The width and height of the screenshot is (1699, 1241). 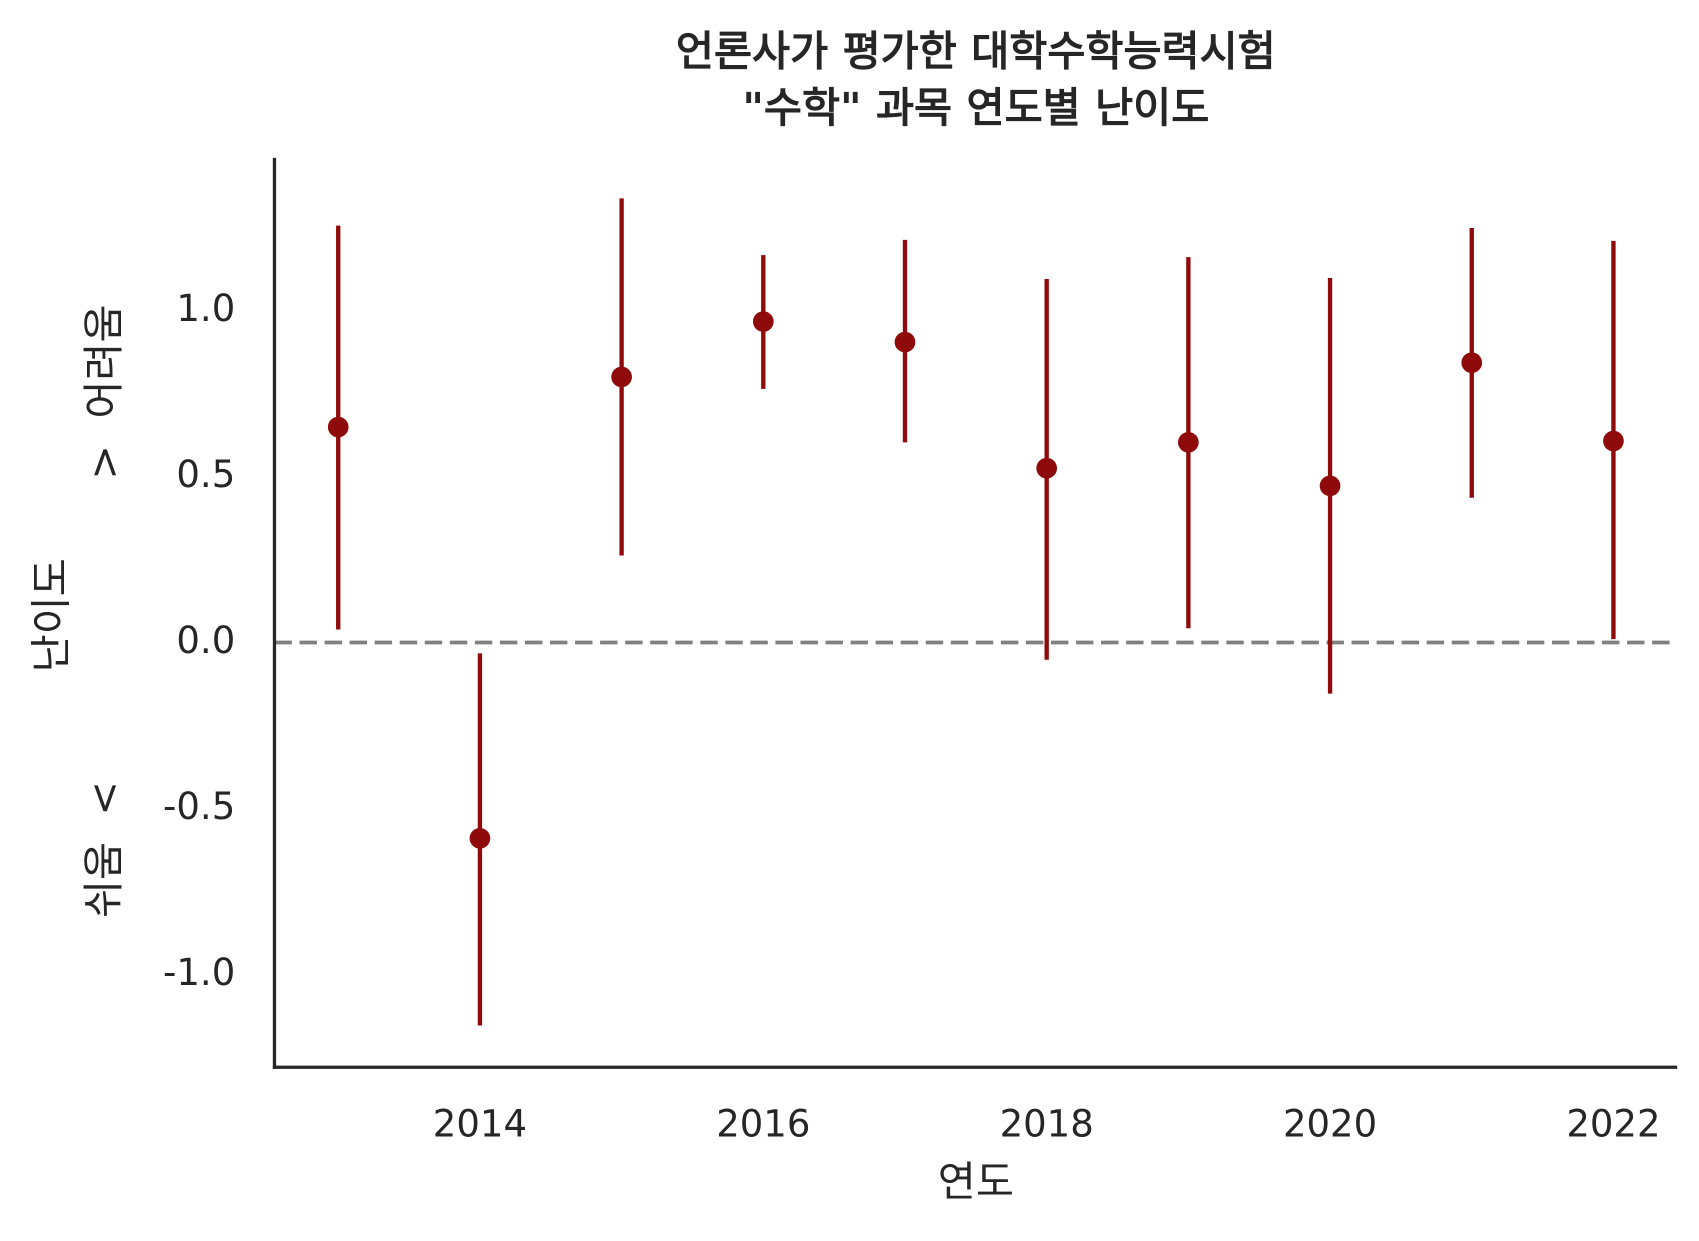 I want to click on x-tick-label: 2020, so click(x=1330, y=1124).